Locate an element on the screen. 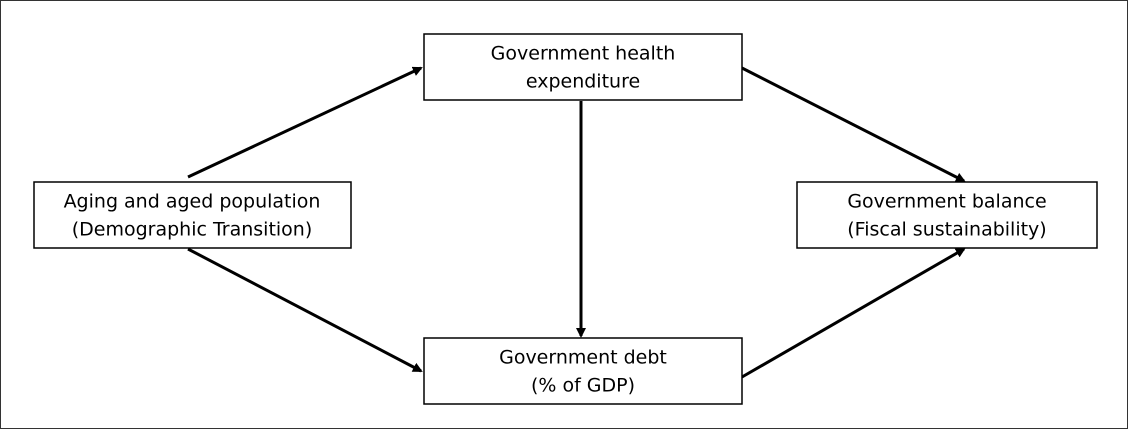 Image resolution: width=1128 pixels, height=429 pixels. node-label: (Demographic Transition) is located at coordinates (192, 230).